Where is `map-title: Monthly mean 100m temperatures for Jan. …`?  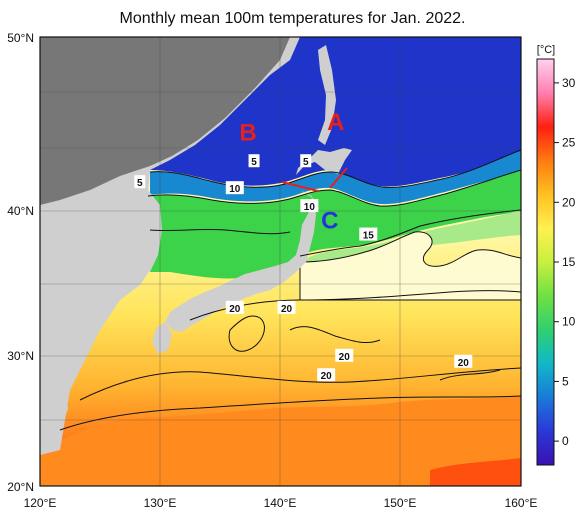 map-title: Monthly mean 100m temperatures for Jan. … is located at coordinates (292, 18).